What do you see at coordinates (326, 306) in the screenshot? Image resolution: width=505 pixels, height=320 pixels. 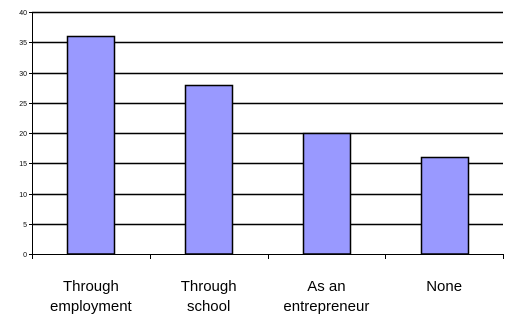 I see `x-category-label: entrepreneur` at bounding box center [326, 306].